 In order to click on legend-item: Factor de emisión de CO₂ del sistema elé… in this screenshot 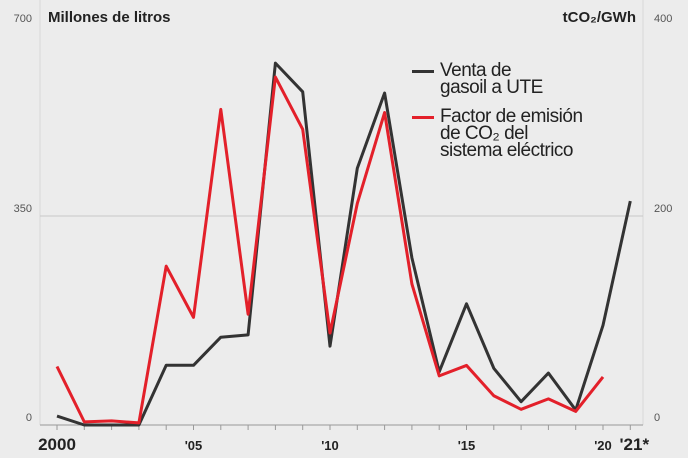, I will do `click(501, 133)`.